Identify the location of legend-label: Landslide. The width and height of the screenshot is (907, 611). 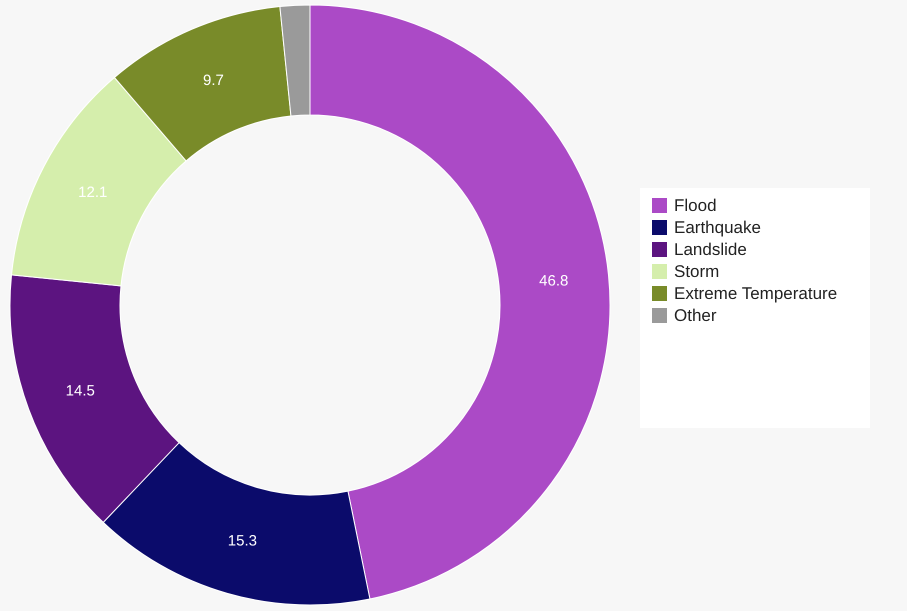
(710, 249).